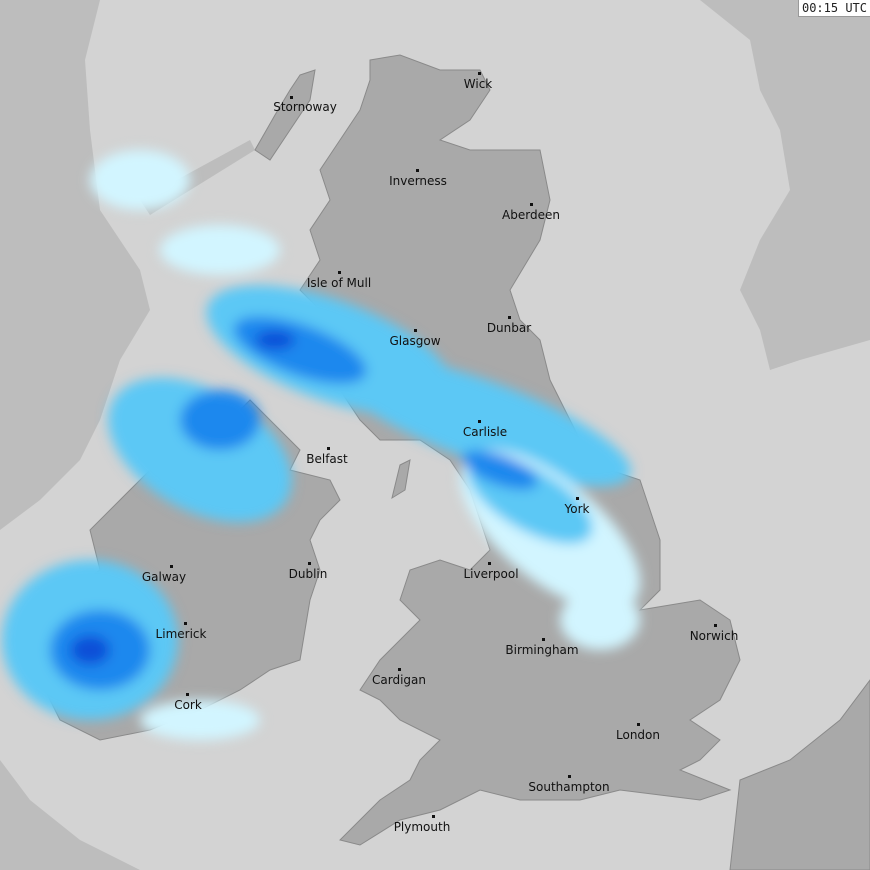 This screenshot has width=870, height=870. I want to click on outer-hebrides, so click(285, 115).